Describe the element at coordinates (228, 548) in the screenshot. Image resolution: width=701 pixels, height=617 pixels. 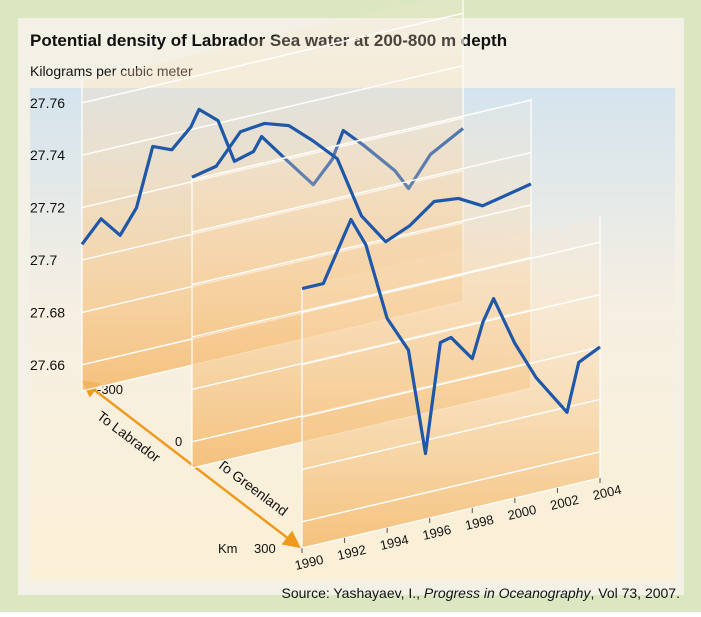
I see `km-label: Km` at that location.